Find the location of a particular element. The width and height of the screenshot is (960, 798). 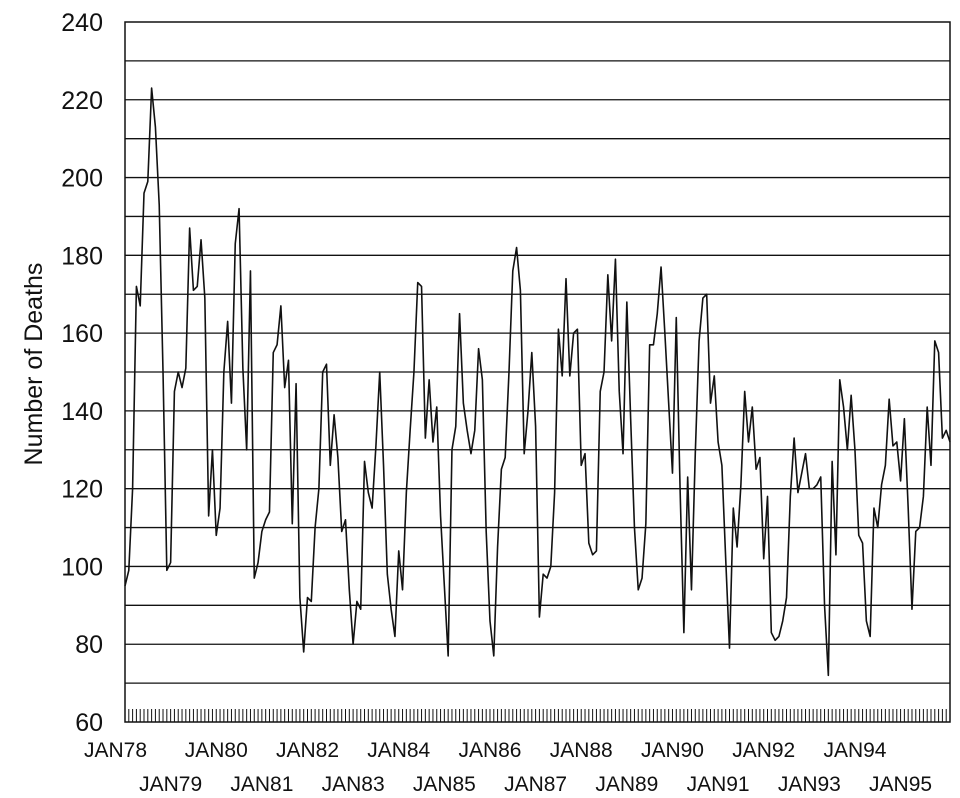

x-tick-label: JAN93 is located at coordinates (809, 784).